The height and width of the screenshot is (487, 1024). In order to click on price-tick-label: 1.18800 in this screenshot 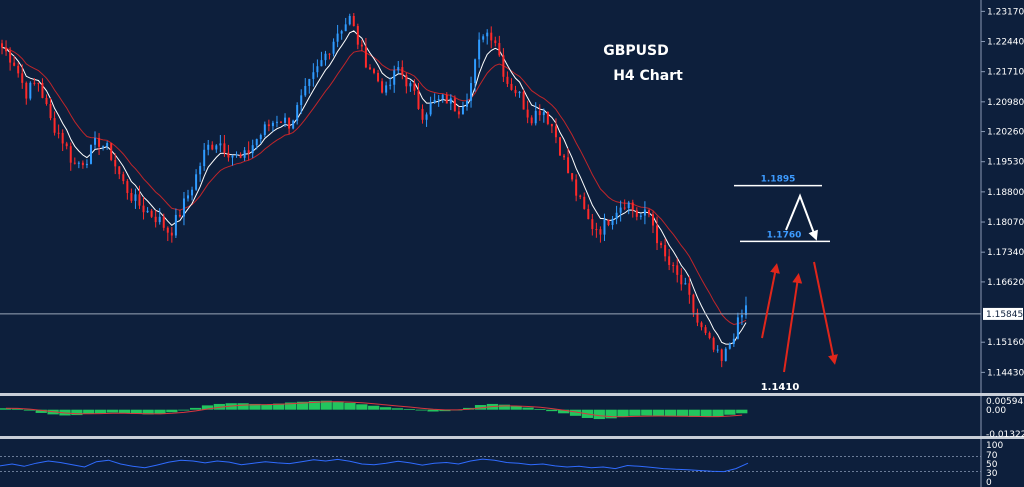, I will do `click(1005, 193)`.